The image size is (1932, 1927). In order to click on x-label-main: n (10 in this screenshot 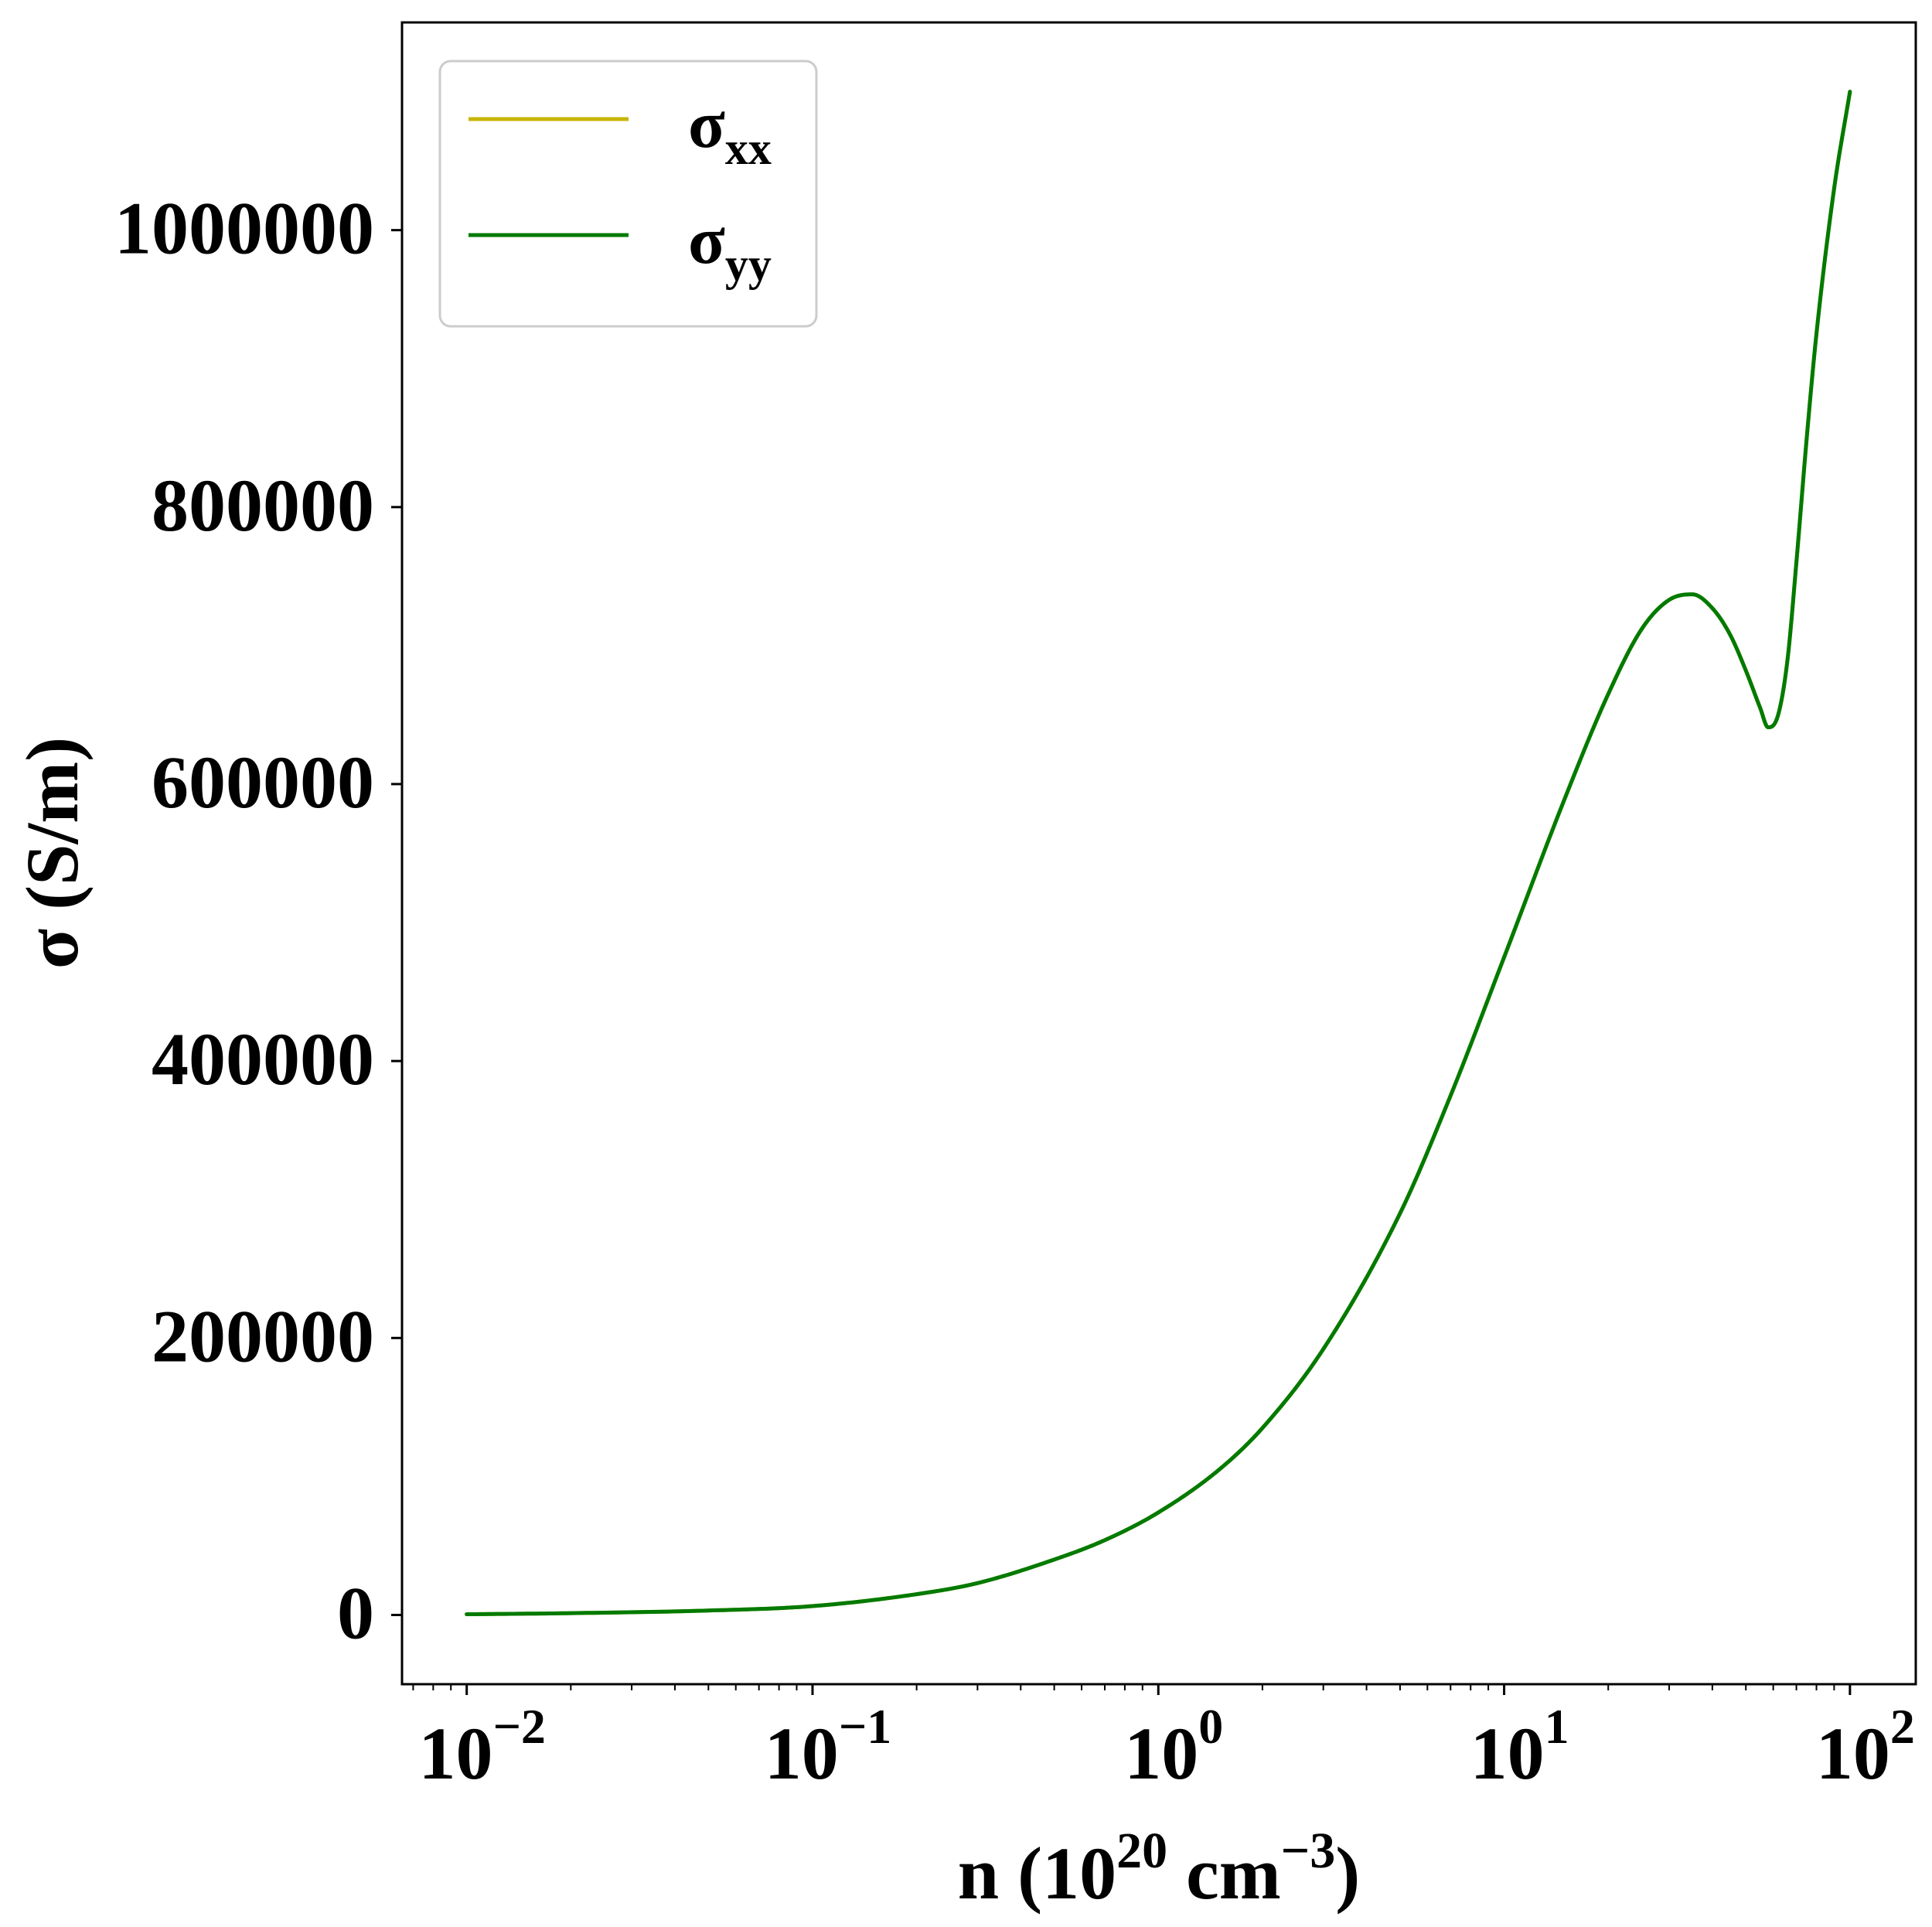, I will do `click(1037, 1873)`.